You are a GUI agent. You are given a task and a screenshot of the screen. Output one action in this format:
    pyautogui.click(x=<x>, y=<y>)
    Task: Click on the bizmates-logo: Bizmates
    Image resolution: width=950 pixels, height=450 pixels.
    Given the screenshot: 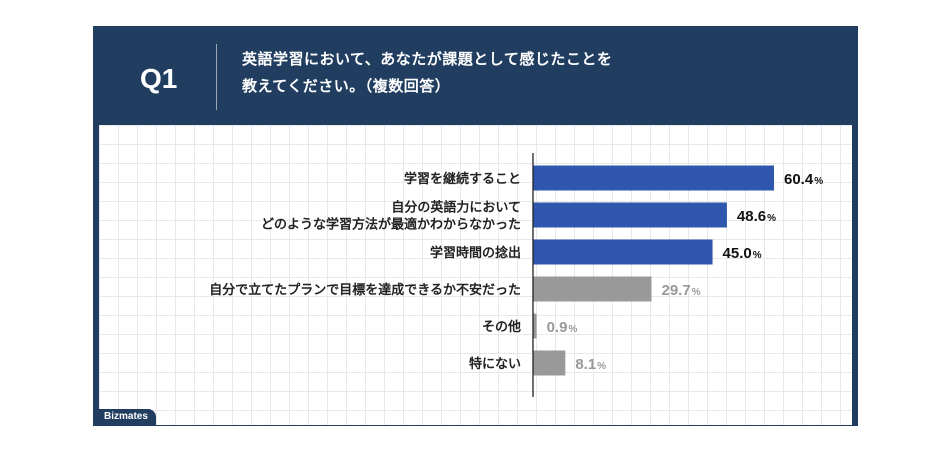 What is the action you would take?
    pyautogui.click(x=127, y=417)
    